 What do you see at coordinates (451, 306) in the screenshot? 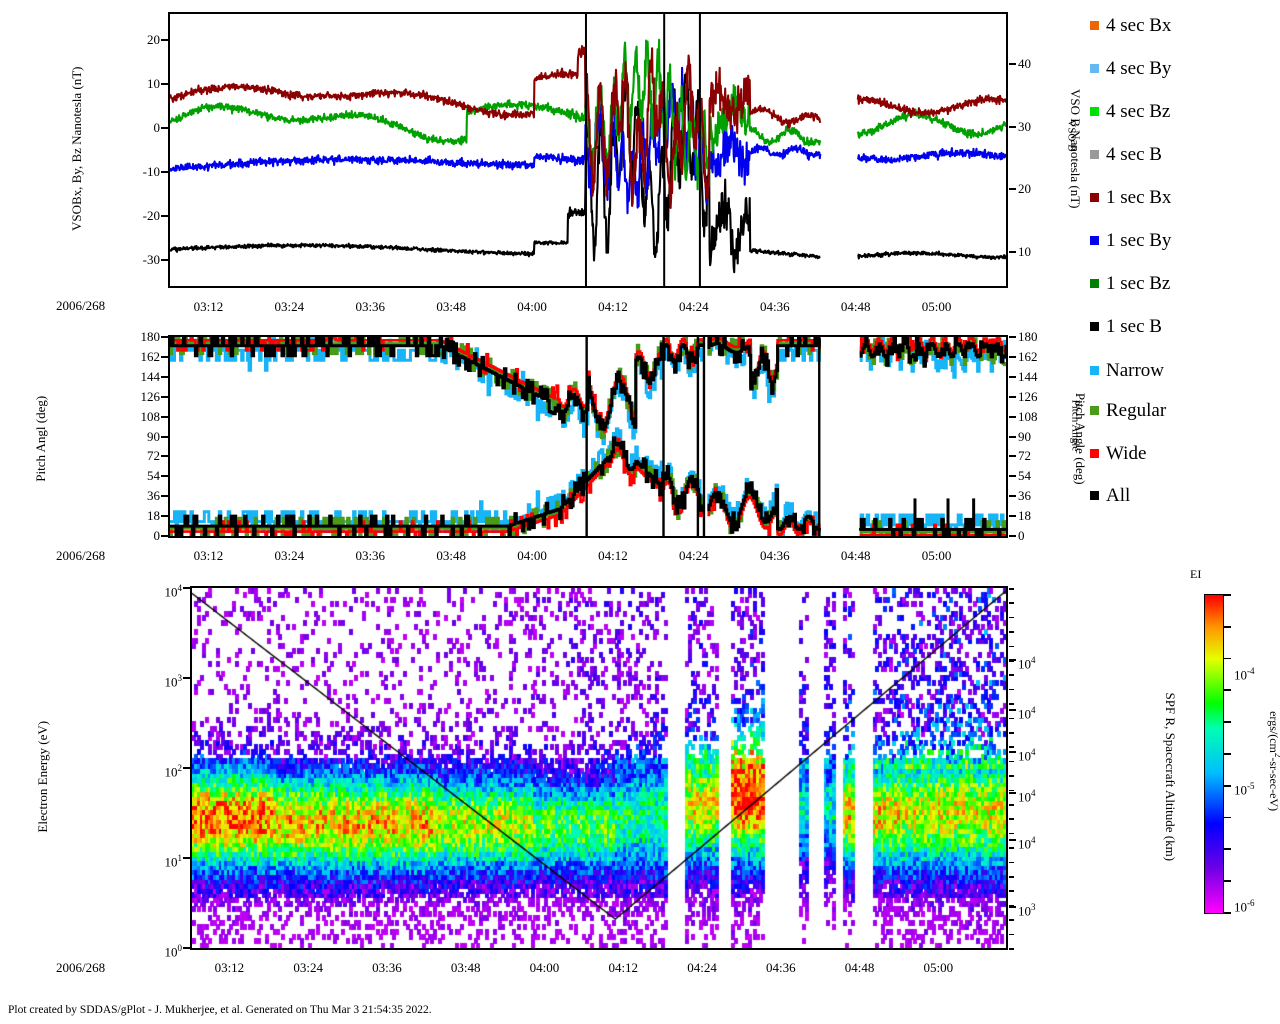
I see `time-tick-label: 03:48` at bounding box center [451, 306].